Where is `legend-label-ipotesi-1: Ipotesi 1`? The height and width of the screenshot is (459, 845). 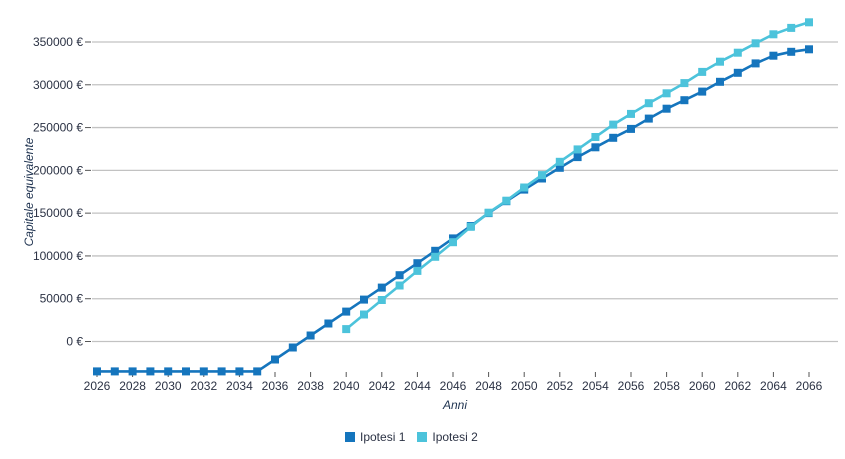 legend-label-ipotesi-1: Ipotesi 1 is located at coordinates (383, 437).